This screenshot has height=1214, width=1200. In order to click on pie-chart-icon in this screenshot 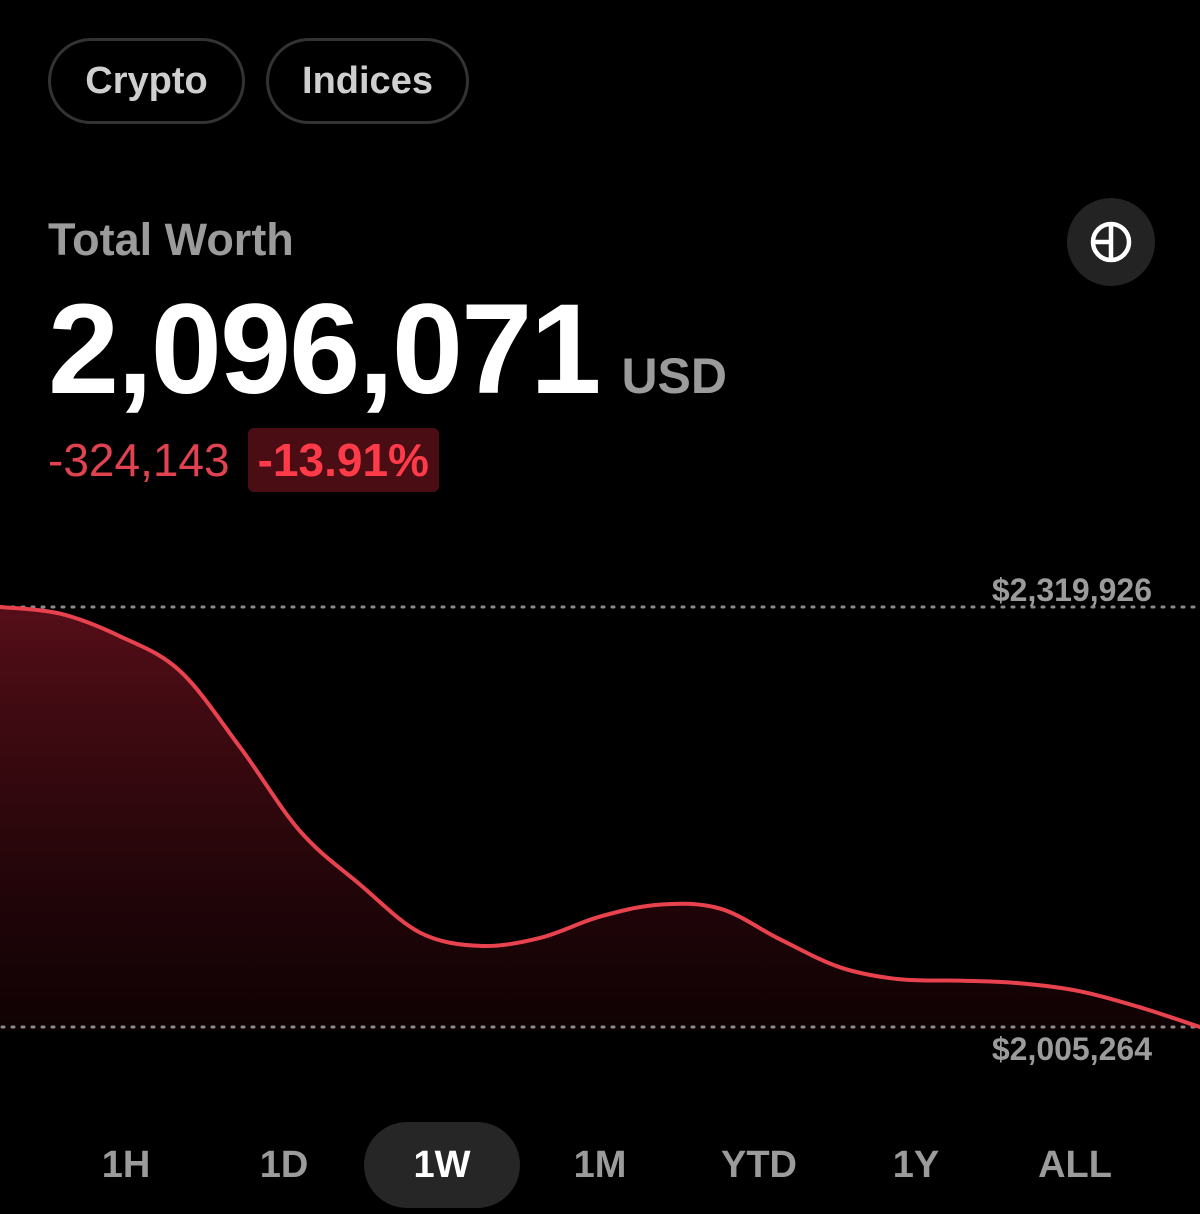, I will do `click(1111, 242)`.